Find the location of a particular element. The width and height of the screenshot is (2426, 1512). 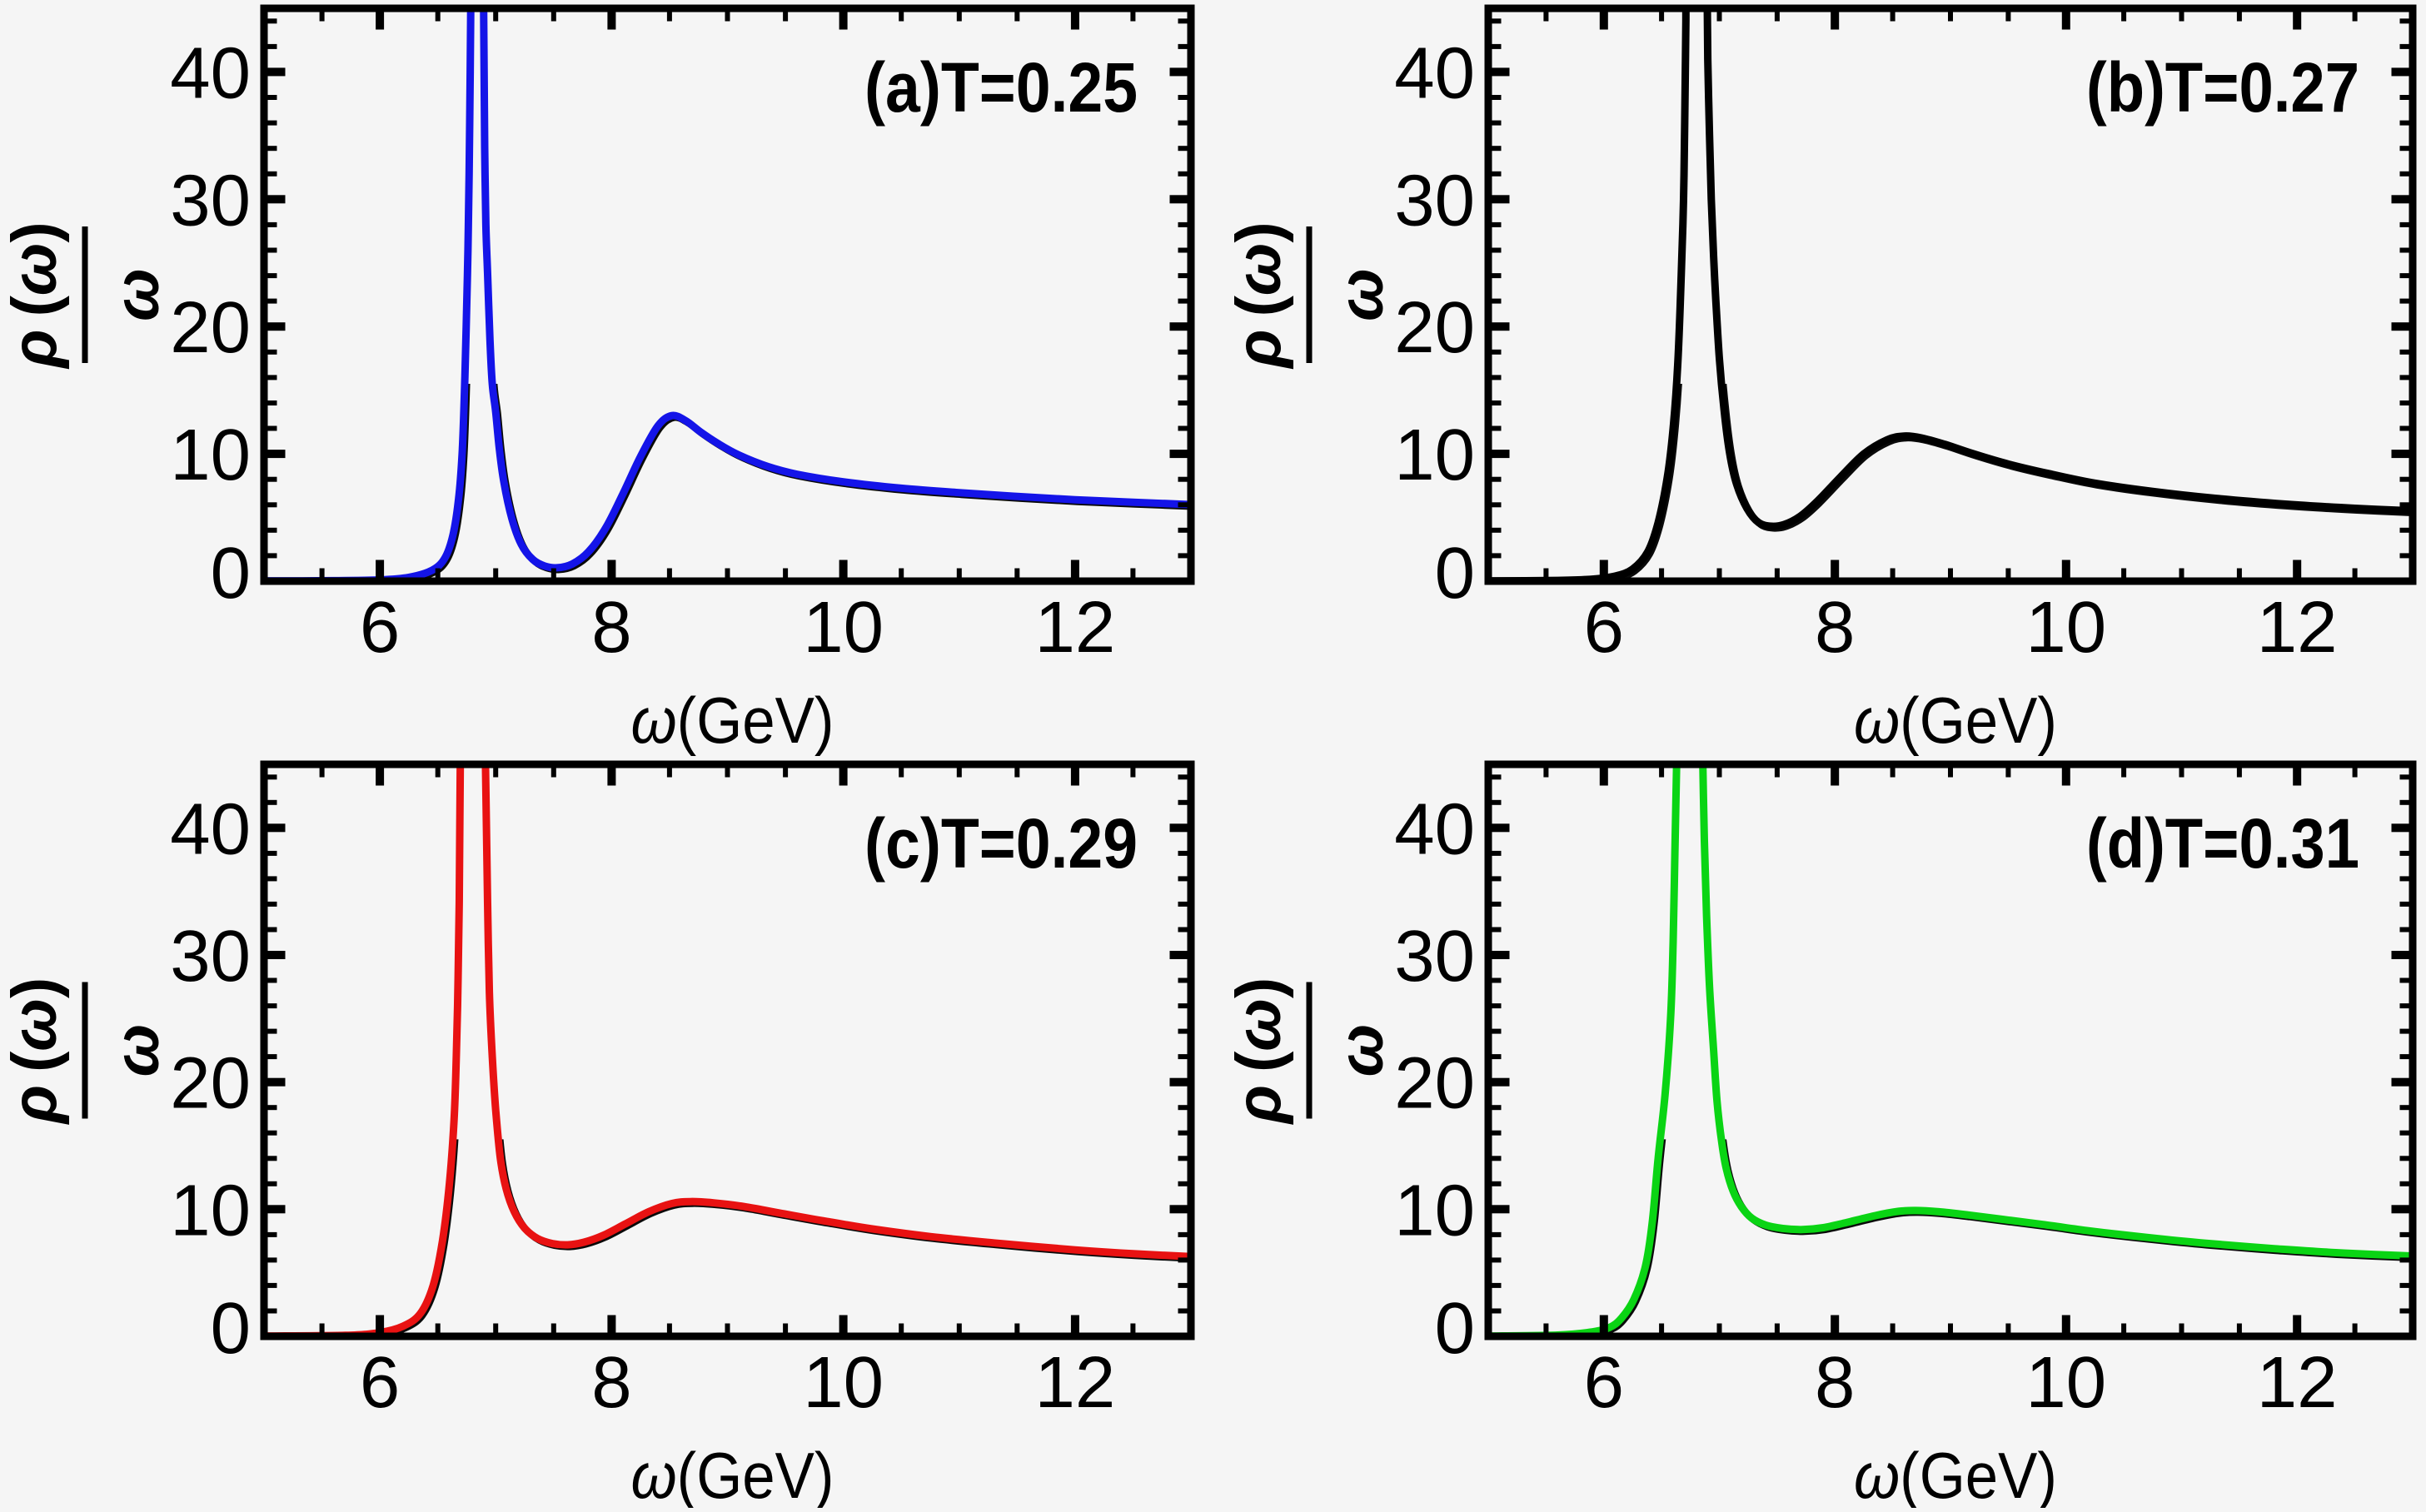

svg-text: (a)T=0.25 is located at coordinates (1001, 87).